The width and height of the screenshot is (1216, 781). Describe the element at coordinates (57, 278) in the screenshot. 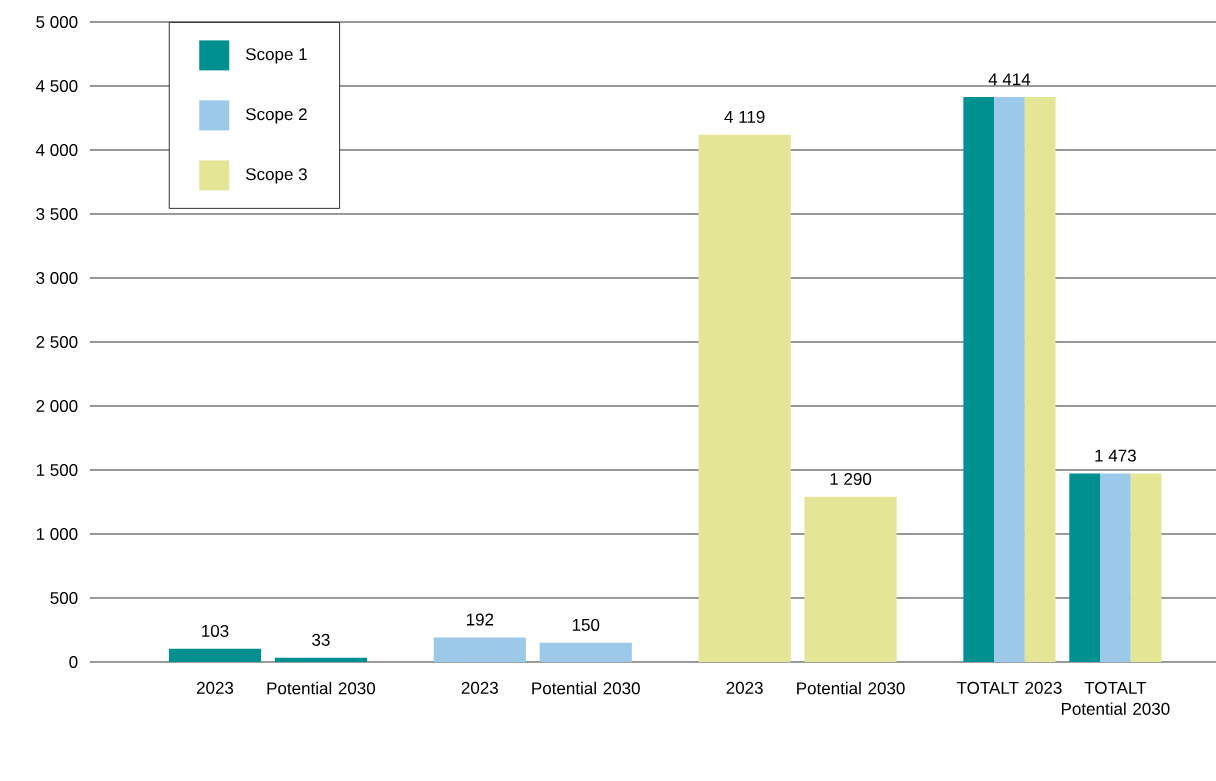

I see `y-tick-label: 3 000` at that location.